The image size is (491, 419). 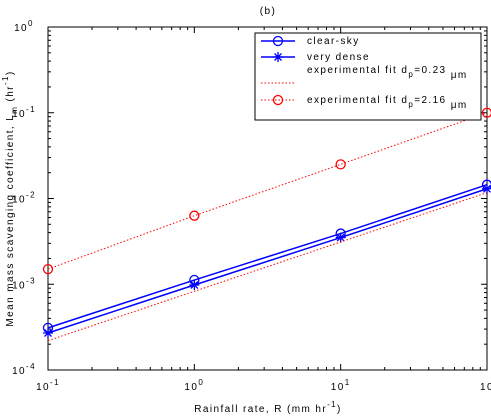 I want to click on tick-exponent: -4, so click(x=31, y=366).